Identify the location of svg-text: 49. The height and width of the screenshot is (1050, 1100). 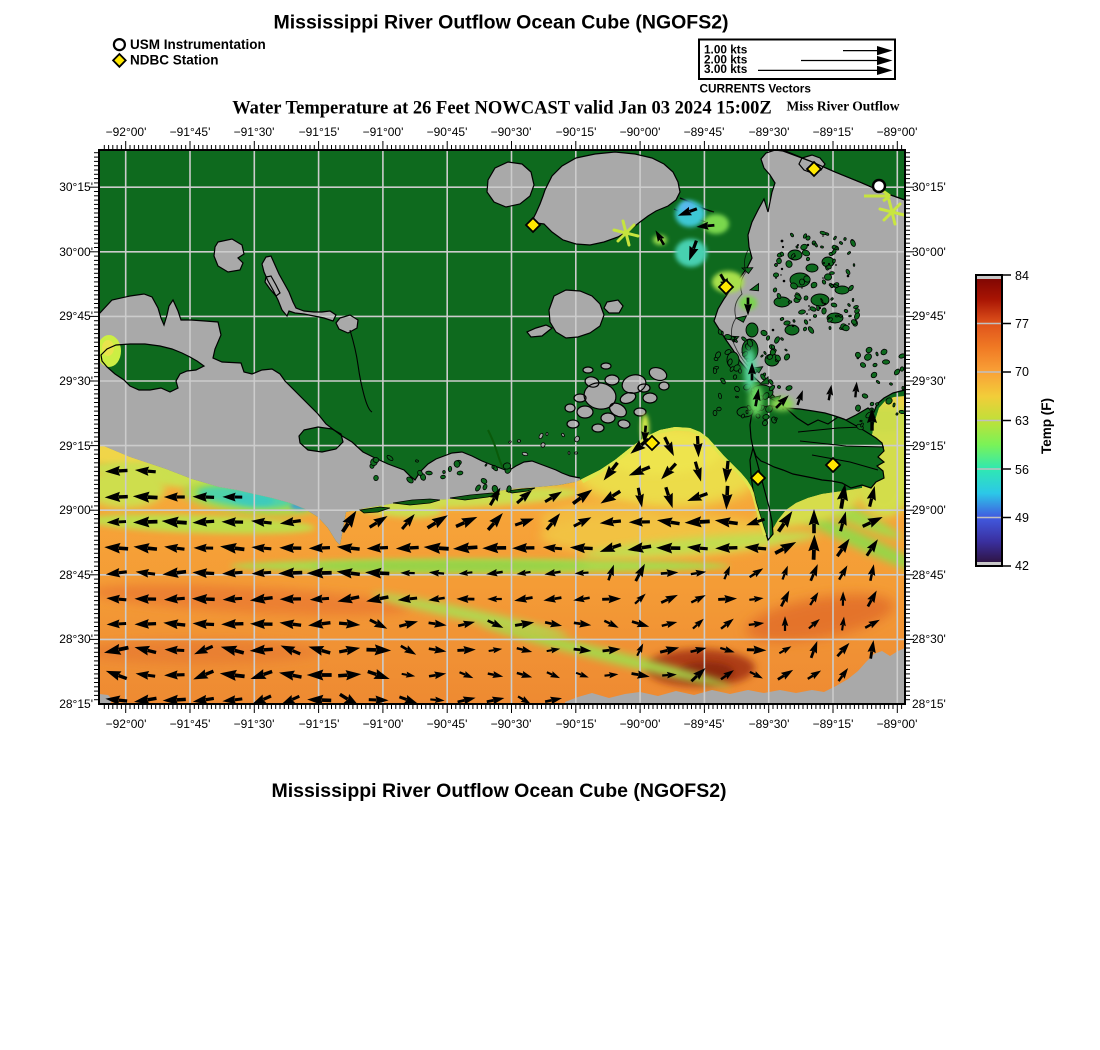
(1022, 518).